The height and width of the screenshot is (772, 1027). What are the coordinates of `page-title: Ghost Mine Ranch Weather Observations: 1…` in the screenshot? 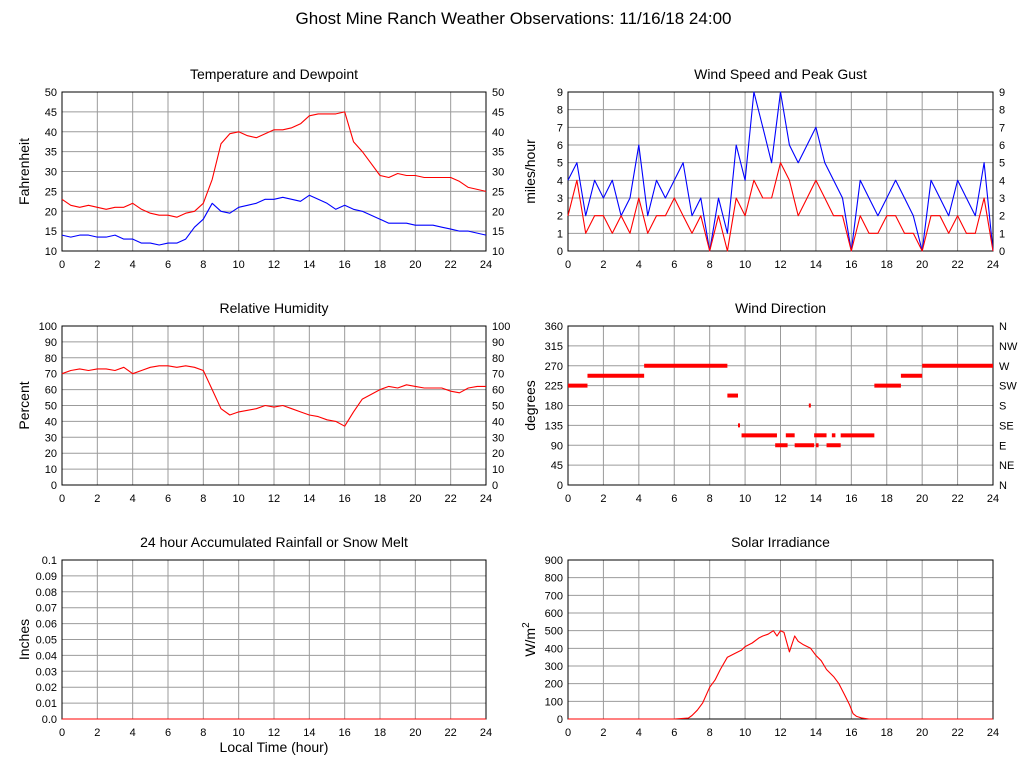 It's located at (513, 18).